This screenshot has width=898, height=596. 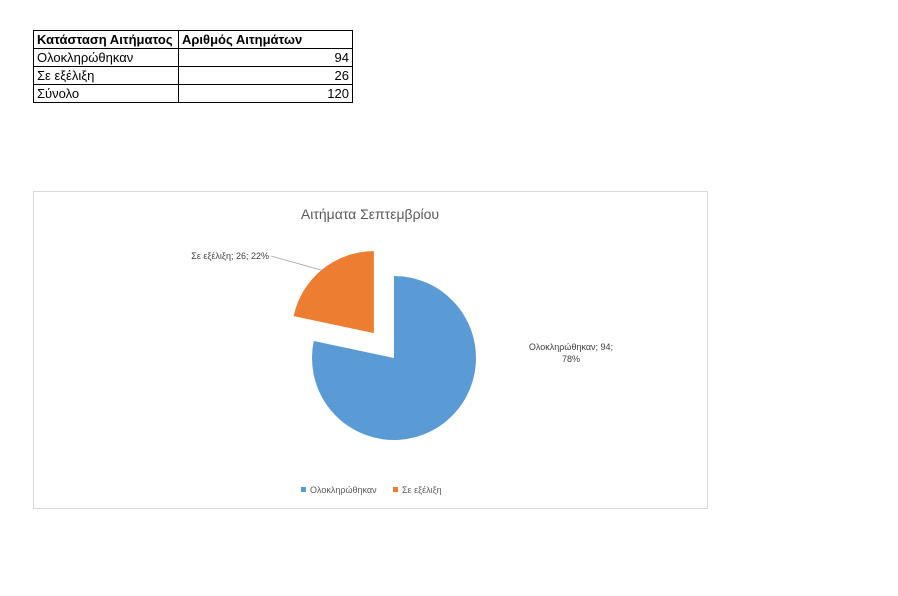 I want to click on table-row: Σύνολο 120, so click(x=193, y=93).